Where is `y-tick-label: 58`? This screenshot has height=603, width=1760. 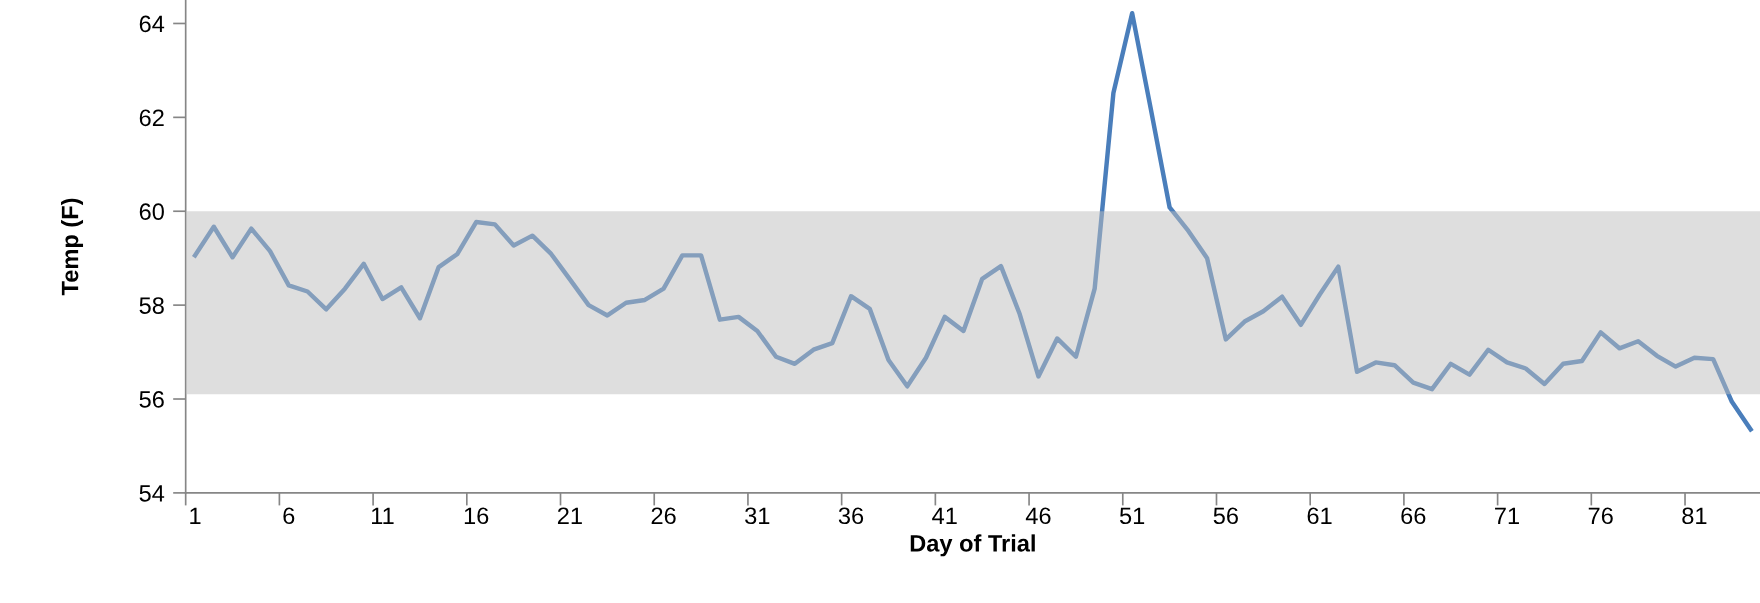 y-tick-label: 58 is located at coordinates (151, 305).